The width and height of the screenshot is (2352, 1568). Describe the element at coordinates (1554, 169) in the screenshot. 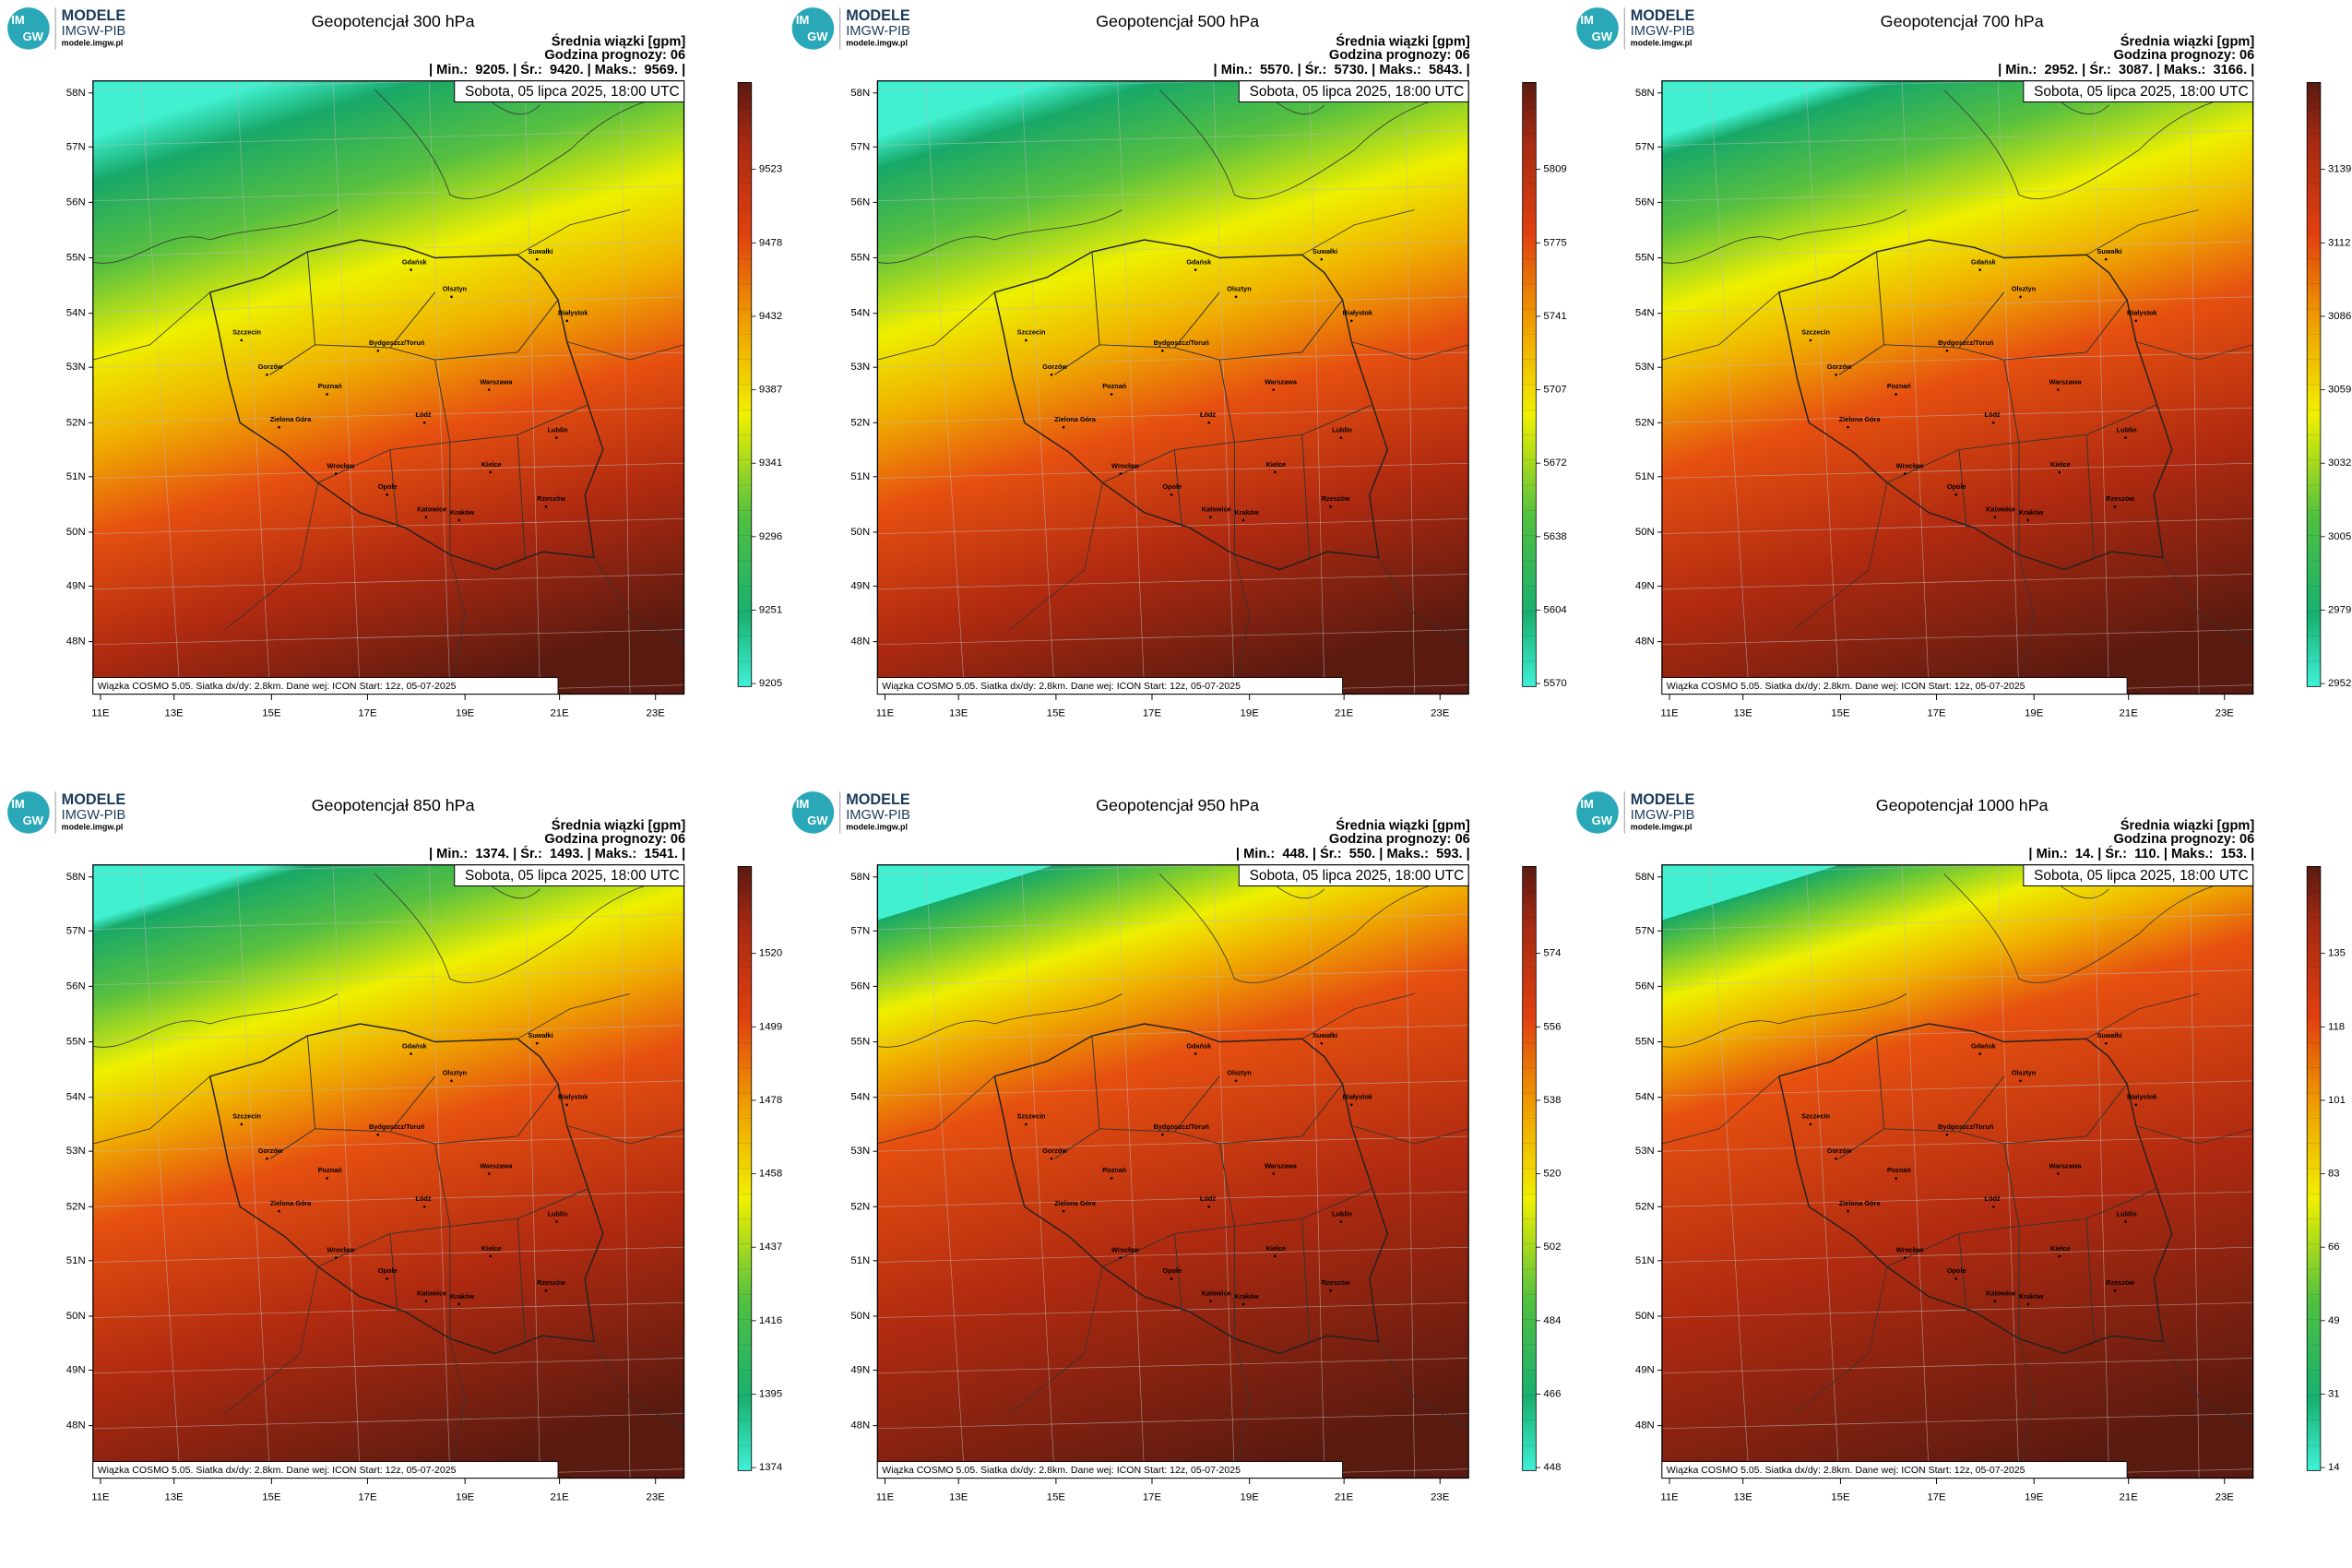

I see `colorbar-label: 5809` at that location.